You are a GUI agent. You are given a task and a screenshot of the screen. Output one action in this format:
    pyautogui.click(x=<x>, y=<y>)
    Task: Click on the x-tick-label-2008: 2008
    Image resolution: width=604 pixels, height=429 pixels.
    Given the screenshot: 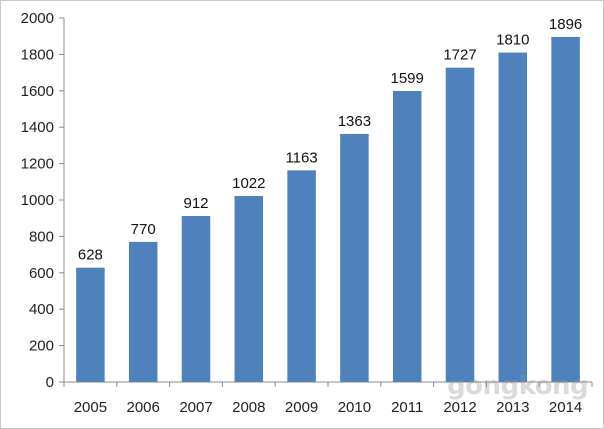 What is the action you would take?
    pyautogui.click(x=248, y=407)
    